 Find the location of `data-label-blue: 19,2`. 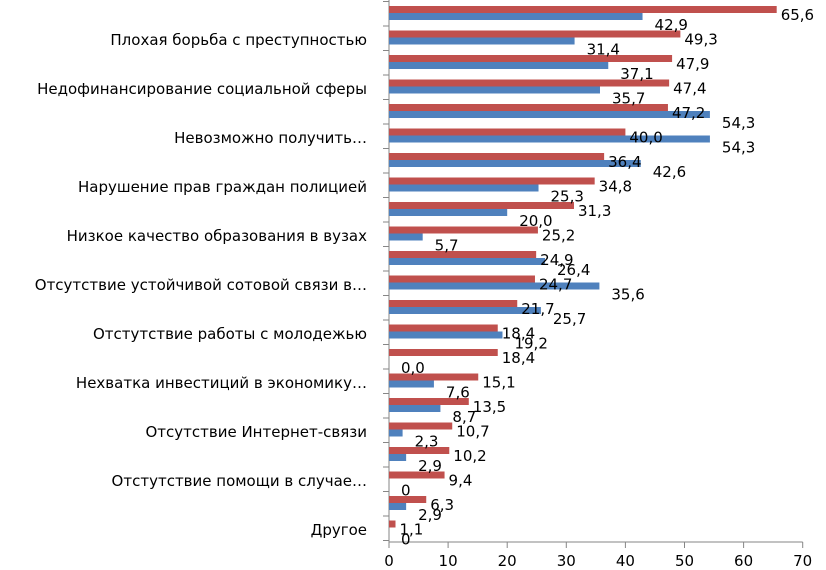

data-label-blue: 19,2 is located at coordinates (530, 344).